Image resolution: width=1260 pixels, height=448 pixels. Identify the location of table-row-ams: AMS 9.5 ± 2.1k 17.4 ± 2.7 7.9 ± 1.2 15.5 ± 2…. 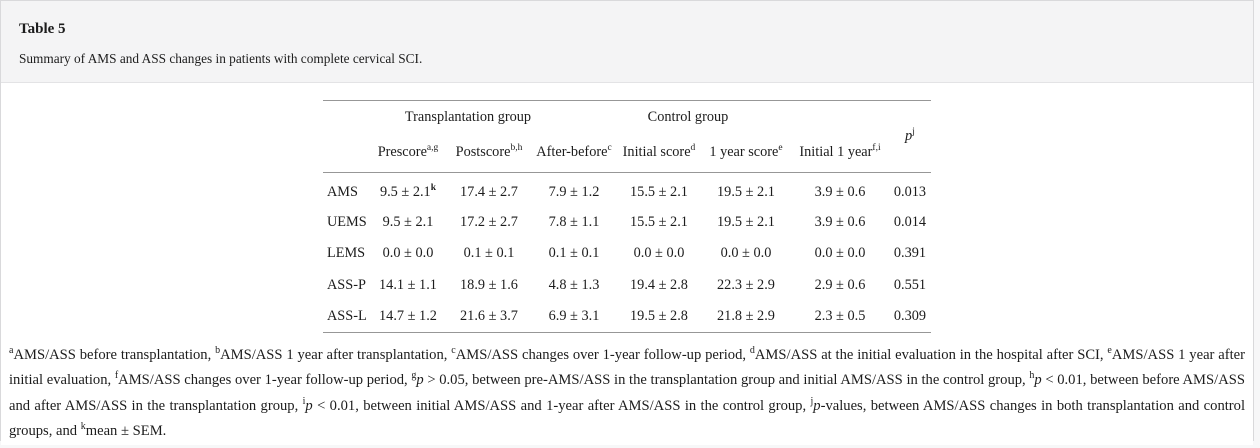
(627, 190).